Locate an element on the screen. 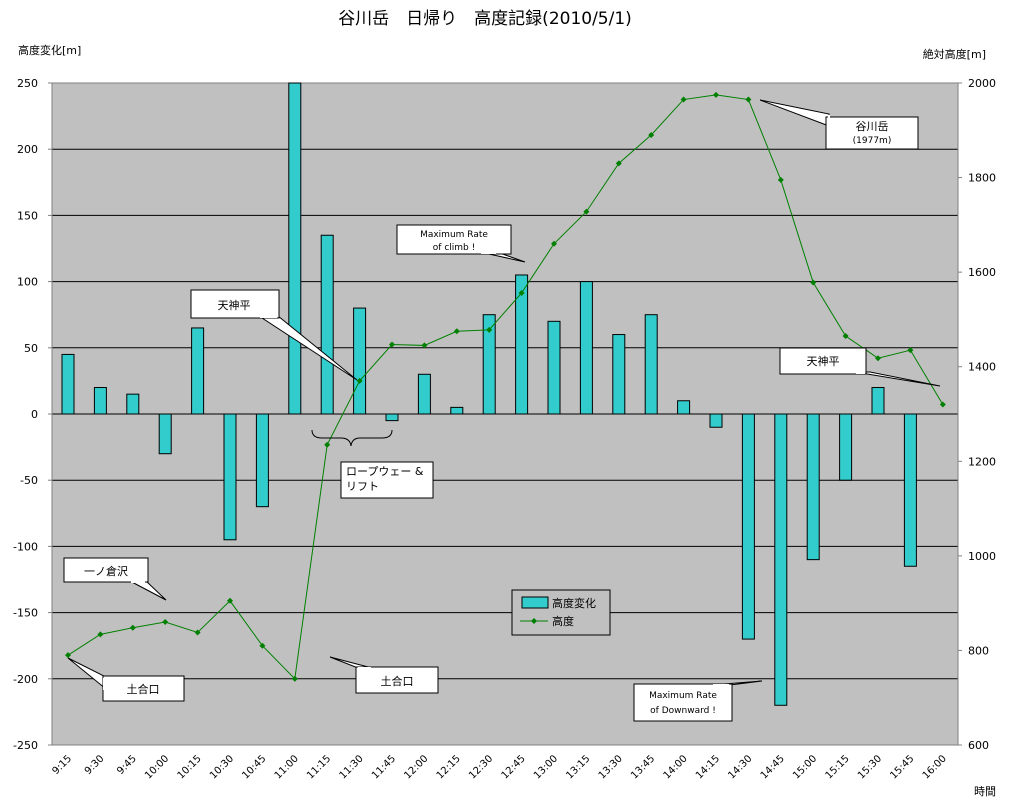  tenjindaira-right-label: 天神平 is located at coordinates (823, 361).